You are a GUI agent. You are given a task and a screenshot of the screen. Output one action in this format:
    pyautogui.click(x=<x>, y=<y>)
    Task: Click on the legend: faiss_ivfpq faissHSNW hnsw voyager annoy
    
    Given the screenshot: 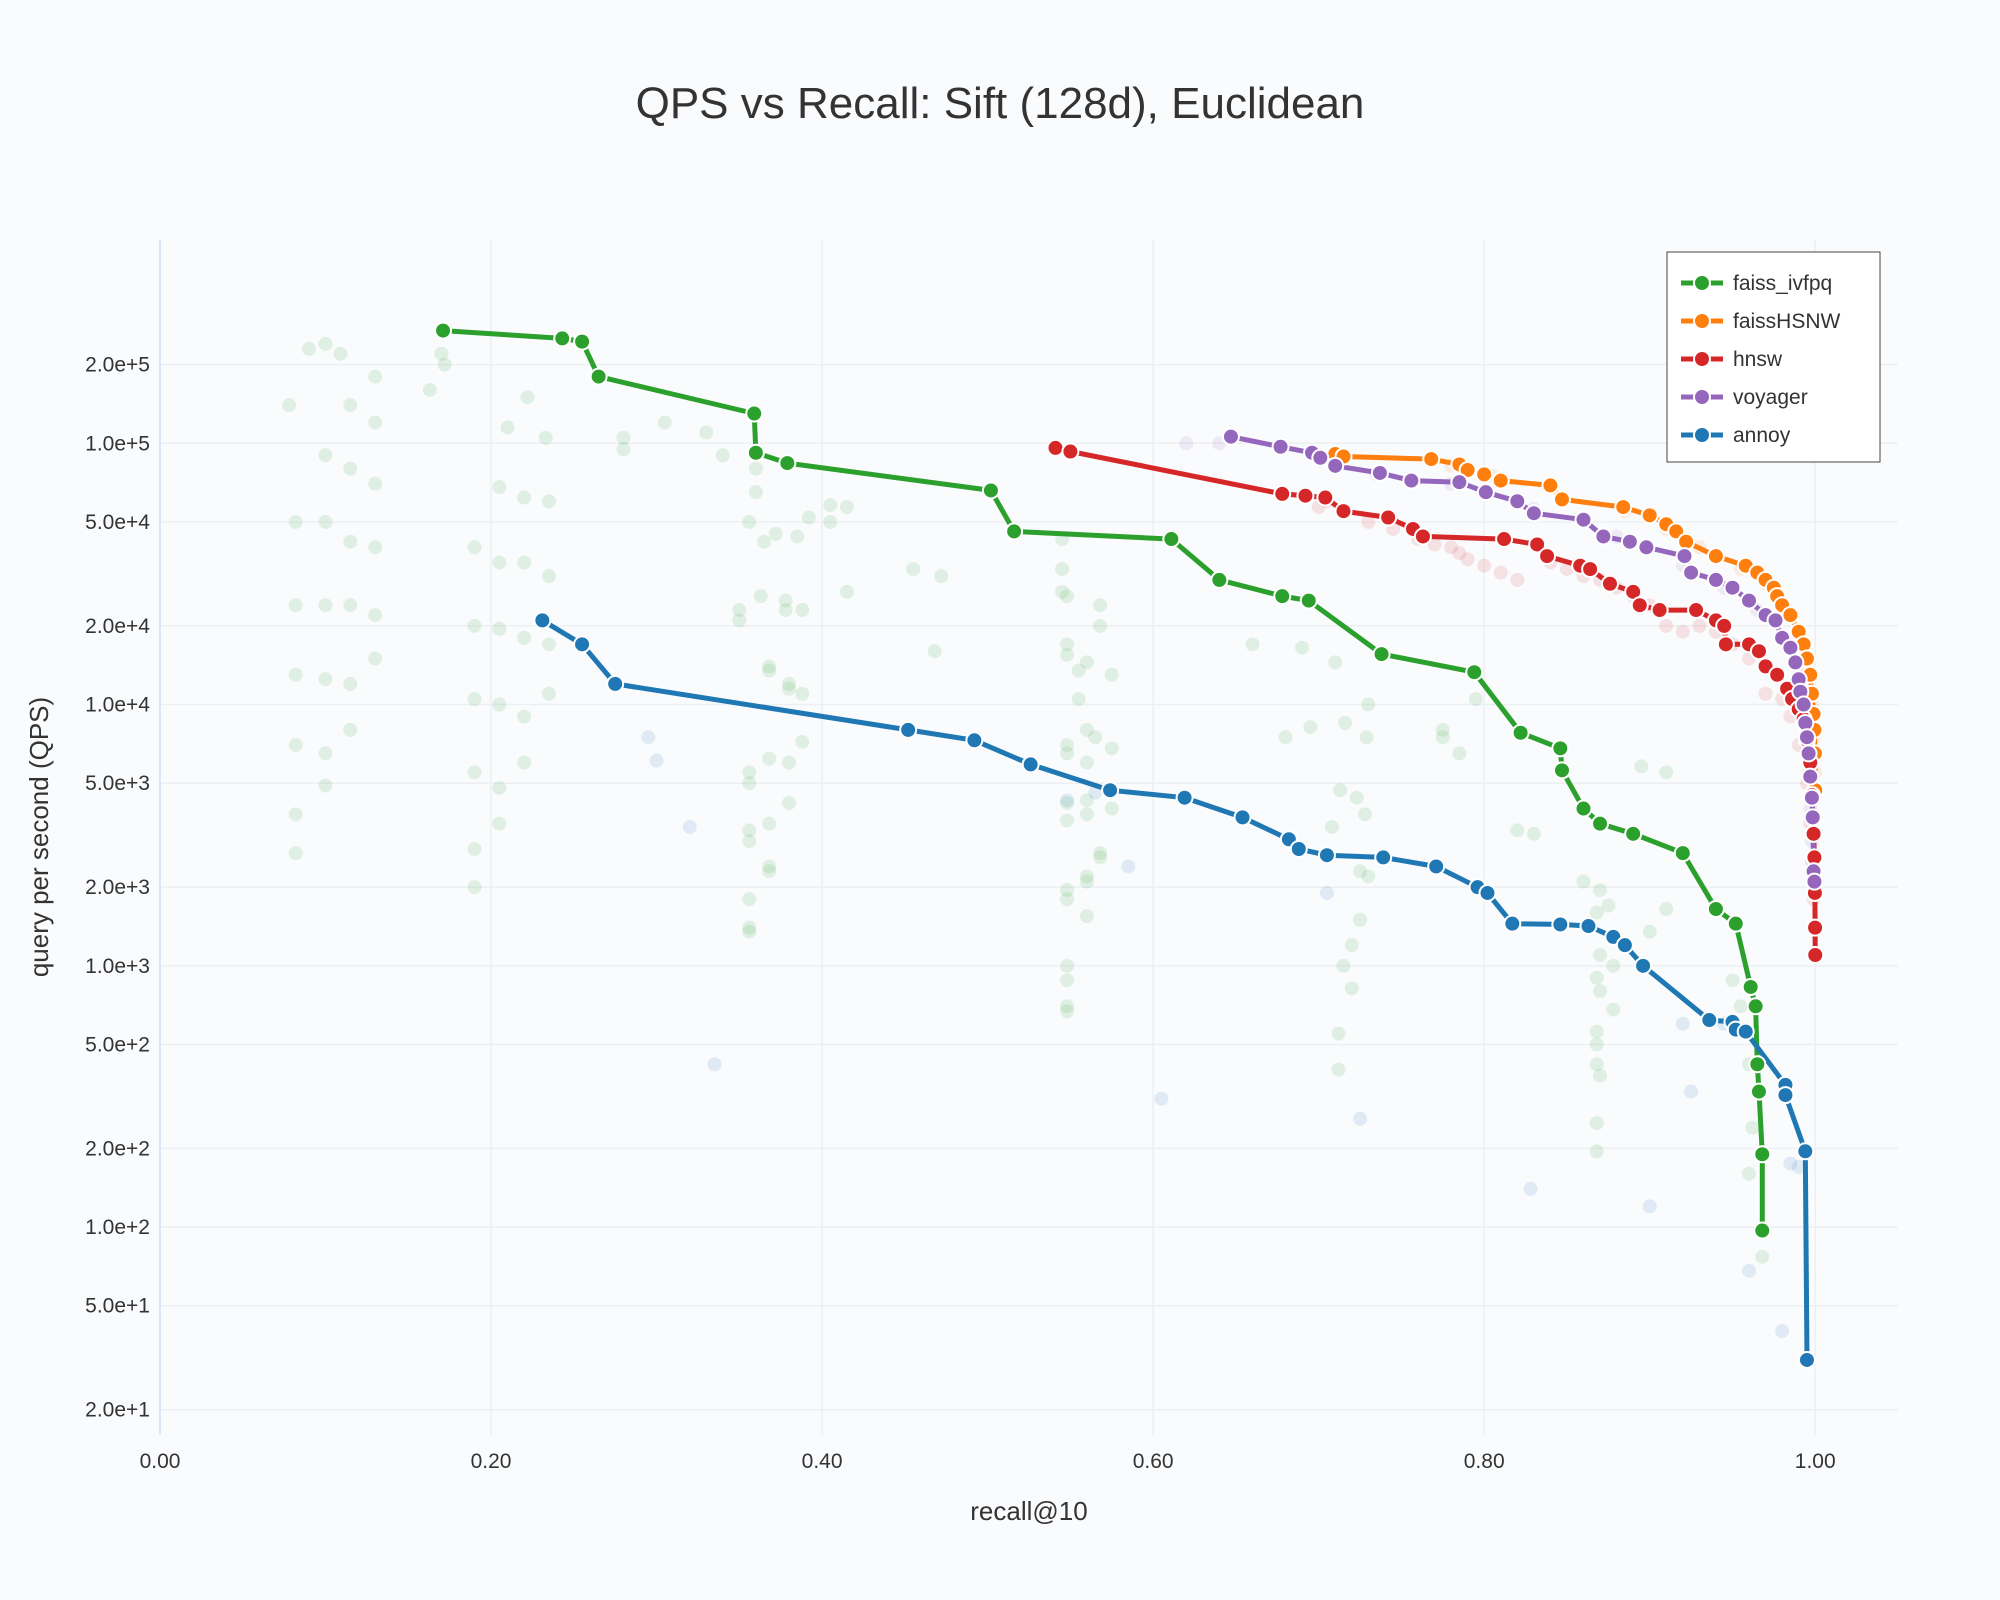 What is the action you would take?
    pyautogui.click(x=1773, y=357)
    